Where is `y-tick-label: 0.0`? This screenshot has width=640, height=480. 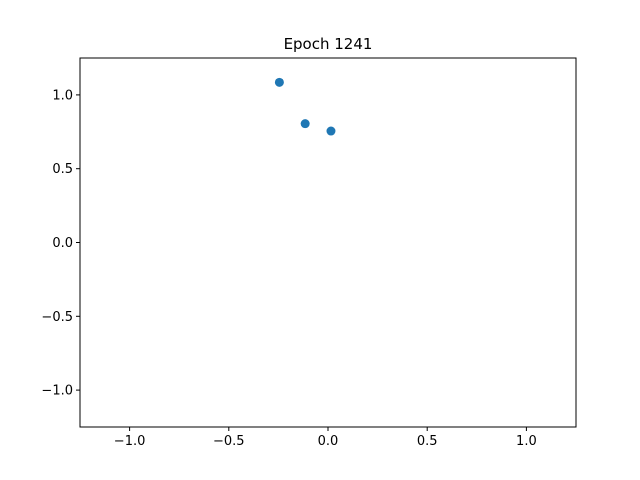
y-tick-label: 0.0 is located at coordinates (62, 243).